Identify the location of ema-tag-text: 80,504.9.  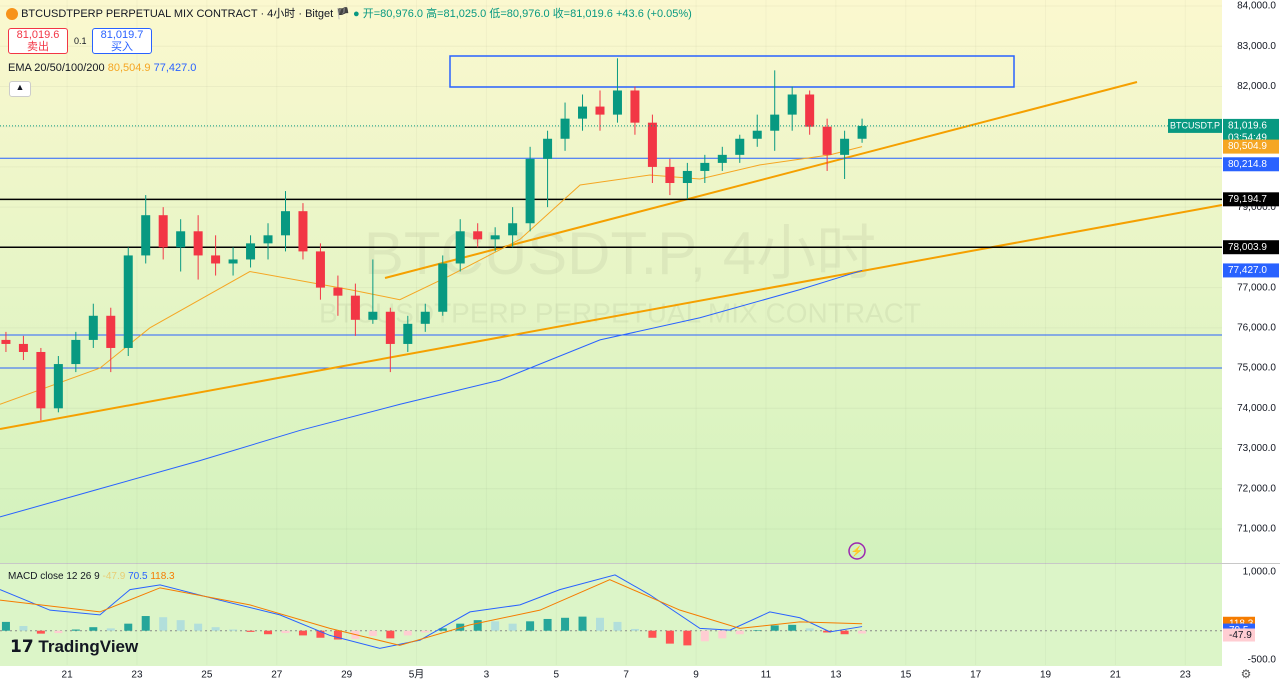
(1247, 146).